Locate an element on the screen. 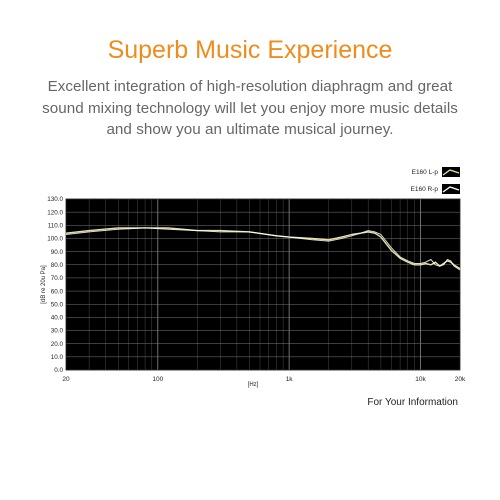  y-tick-label: 70.0 is located at coordinates (57, 278).